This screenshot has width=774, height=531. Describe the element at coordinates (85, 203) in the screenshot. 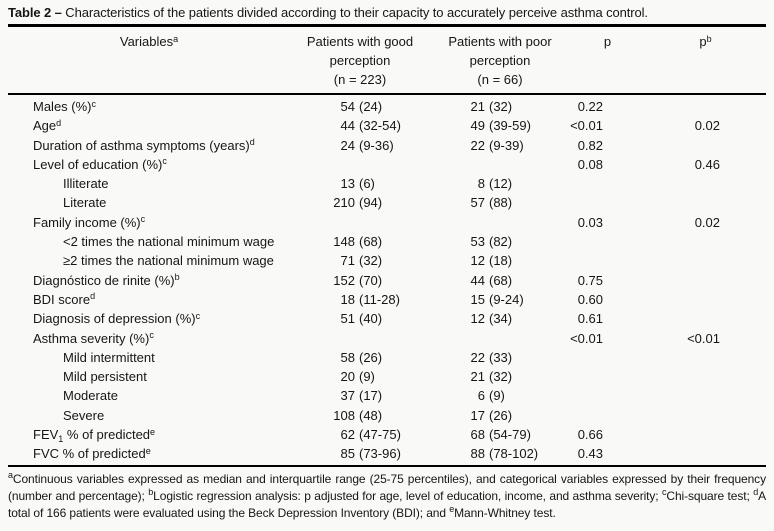

I see `row-label-text: Literate` at that location.